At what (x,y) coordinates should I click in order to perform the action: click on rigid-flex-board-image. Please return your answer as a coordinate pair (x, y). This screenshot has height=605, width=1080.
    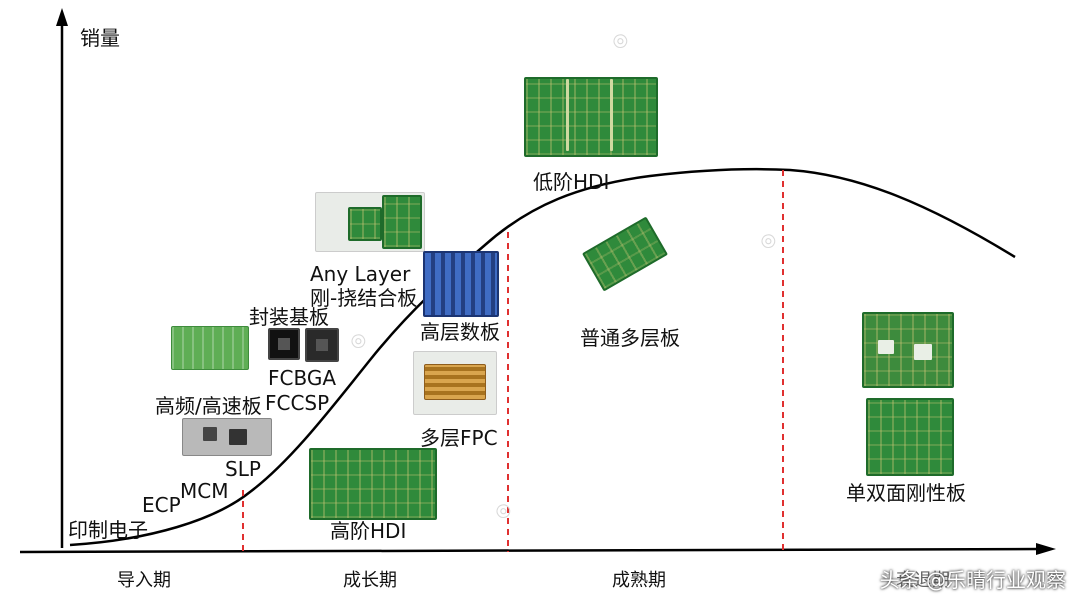
    Looking at the image, I should click on (370, 222).